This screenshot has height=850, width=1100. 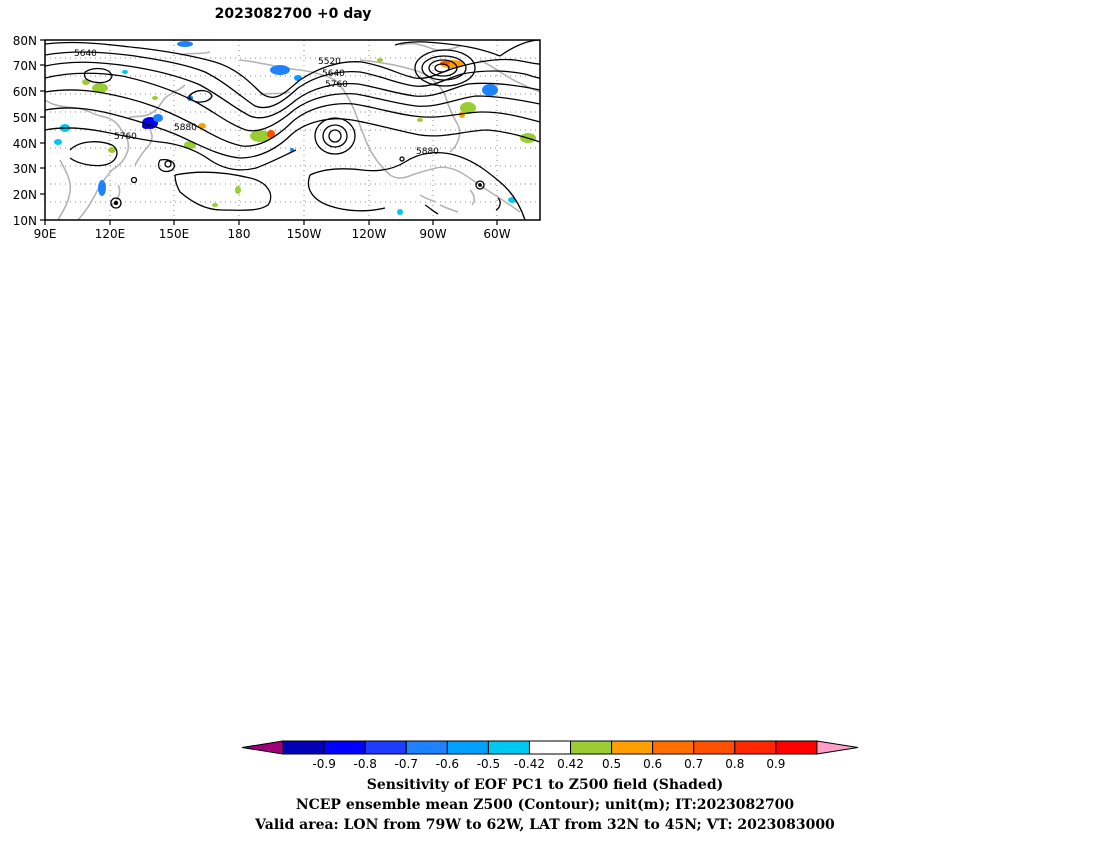 What do you see at coordinates (323, 764) in the screenshot?
I see `colorbar-tick-label: -0.9` at bounding box center [323, 764].